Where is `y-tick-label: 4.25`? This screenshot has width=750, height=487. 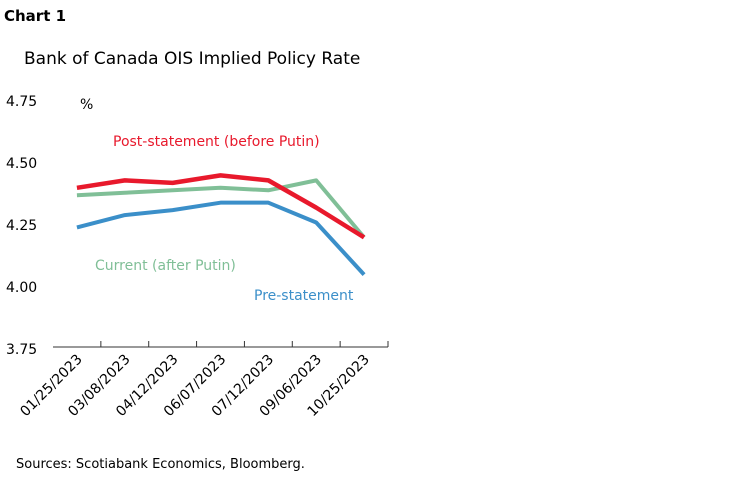 y-tick-label: 4.25 is located at coordinates (21, 226).